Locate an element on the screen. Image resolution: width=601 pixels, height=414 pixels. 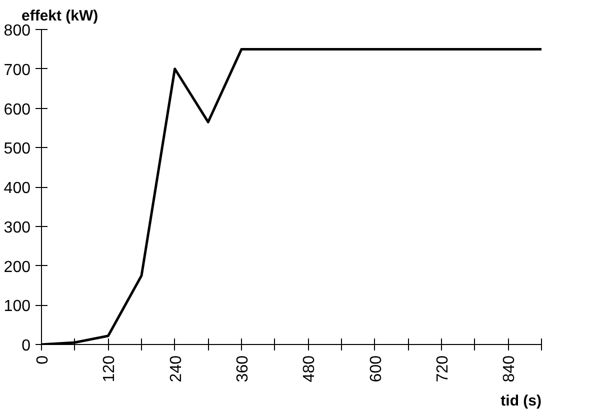
x-tick-label: 840 is located at coordinates (509, 368).